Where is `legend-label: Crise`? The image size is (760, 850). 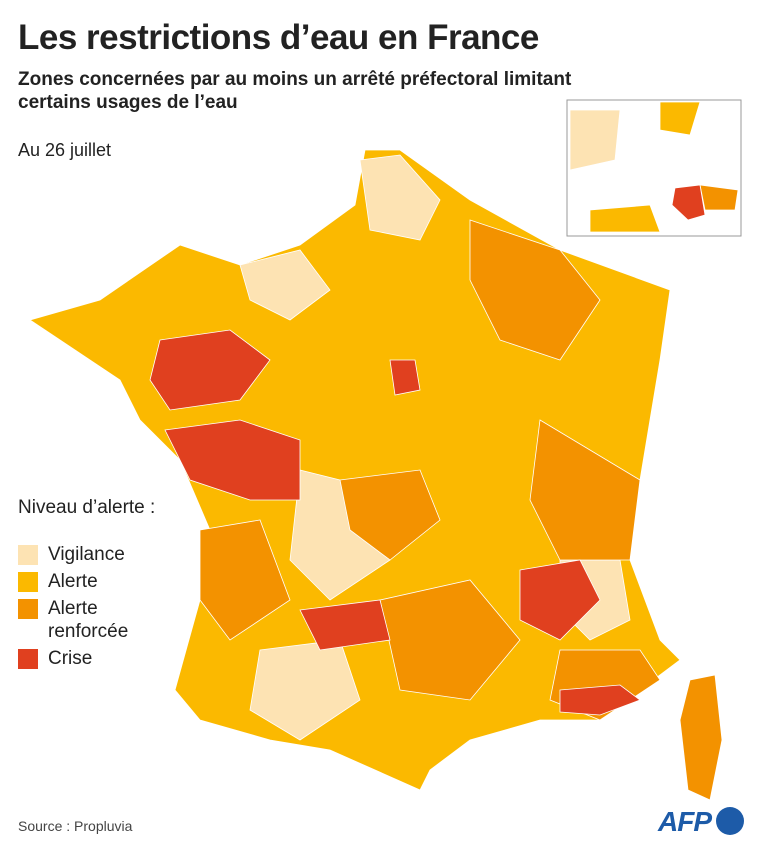
legend-label: Crise is located at coordinates (70, 658).